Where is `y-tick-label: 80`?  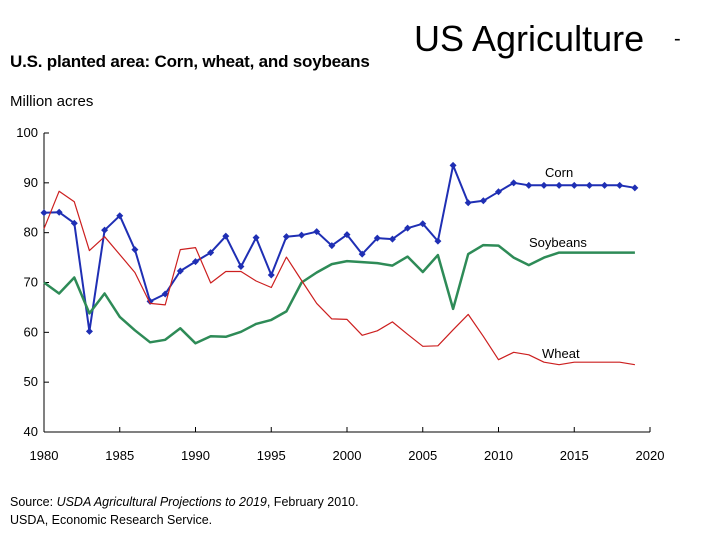
y-tick-label: 80 is located at coordinates (31, 232).